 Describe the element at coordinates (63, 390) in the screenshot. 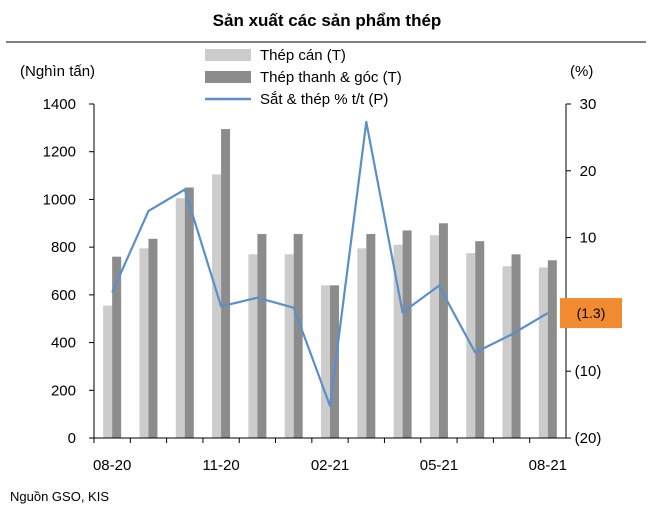

I see `left-tick-label-200: 200` at that location.